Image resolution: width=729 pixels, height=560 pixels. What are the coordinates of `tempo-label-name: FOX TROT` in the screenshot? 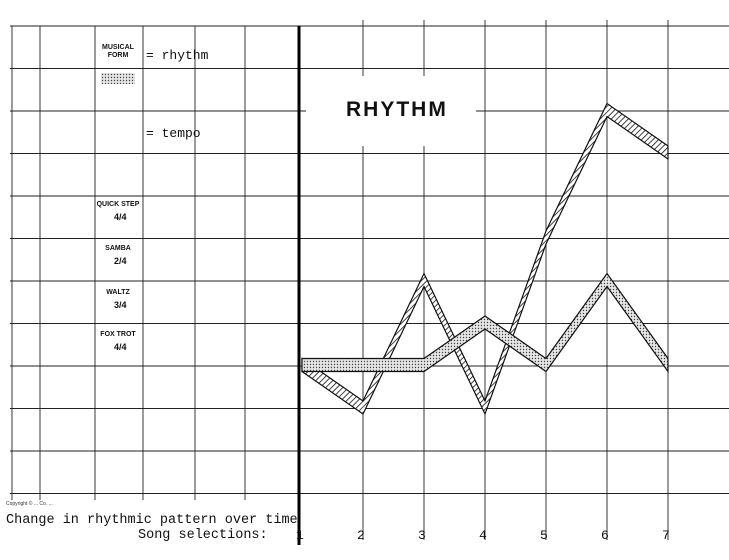 It's located at (118, 334).